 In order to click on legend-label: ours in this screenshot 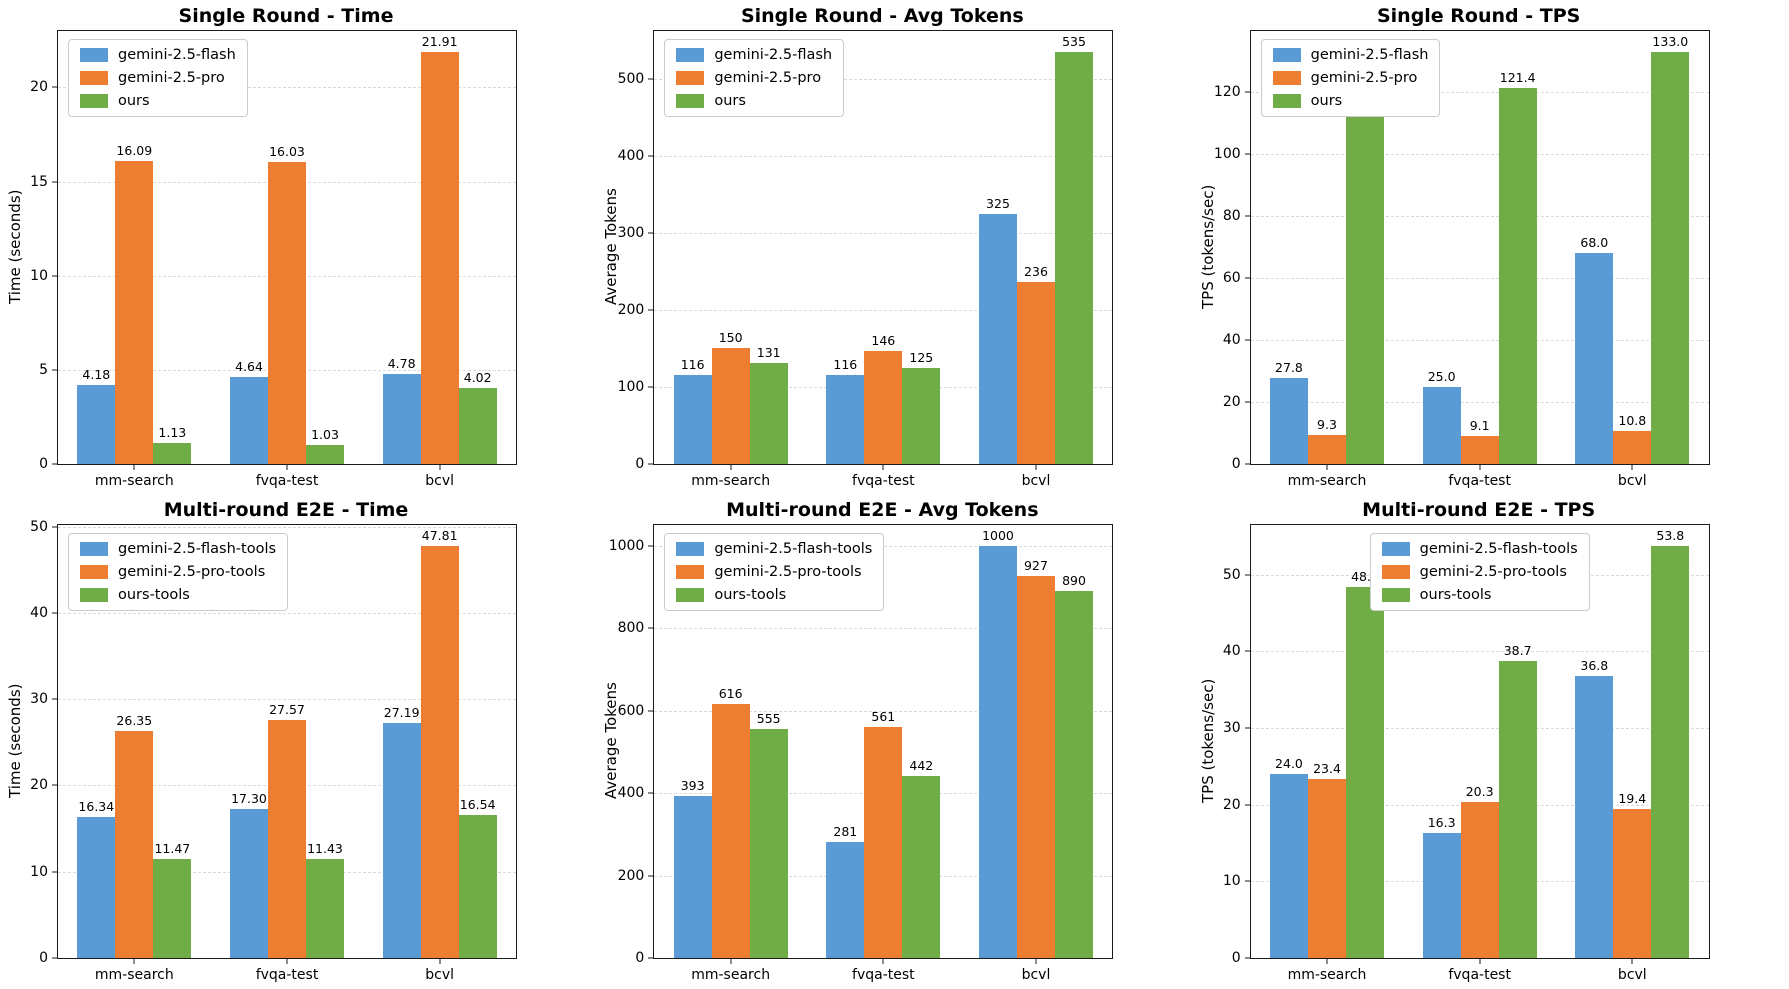, I will do `click(134, 101)`.